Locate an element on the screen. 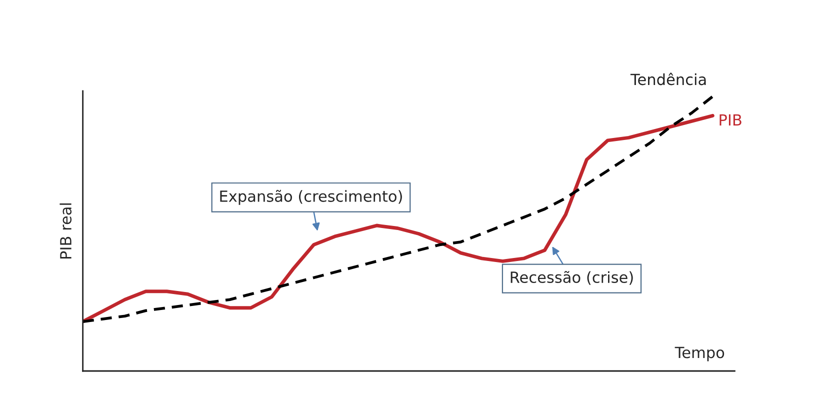  annotation: Recessão (crise) is located at coordinates (571, 277).